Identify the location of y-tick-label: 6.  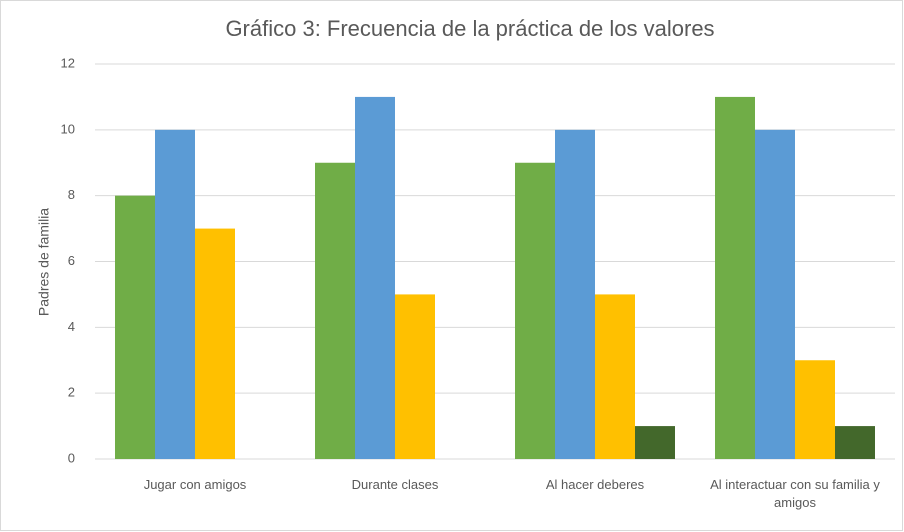
(71, 260).